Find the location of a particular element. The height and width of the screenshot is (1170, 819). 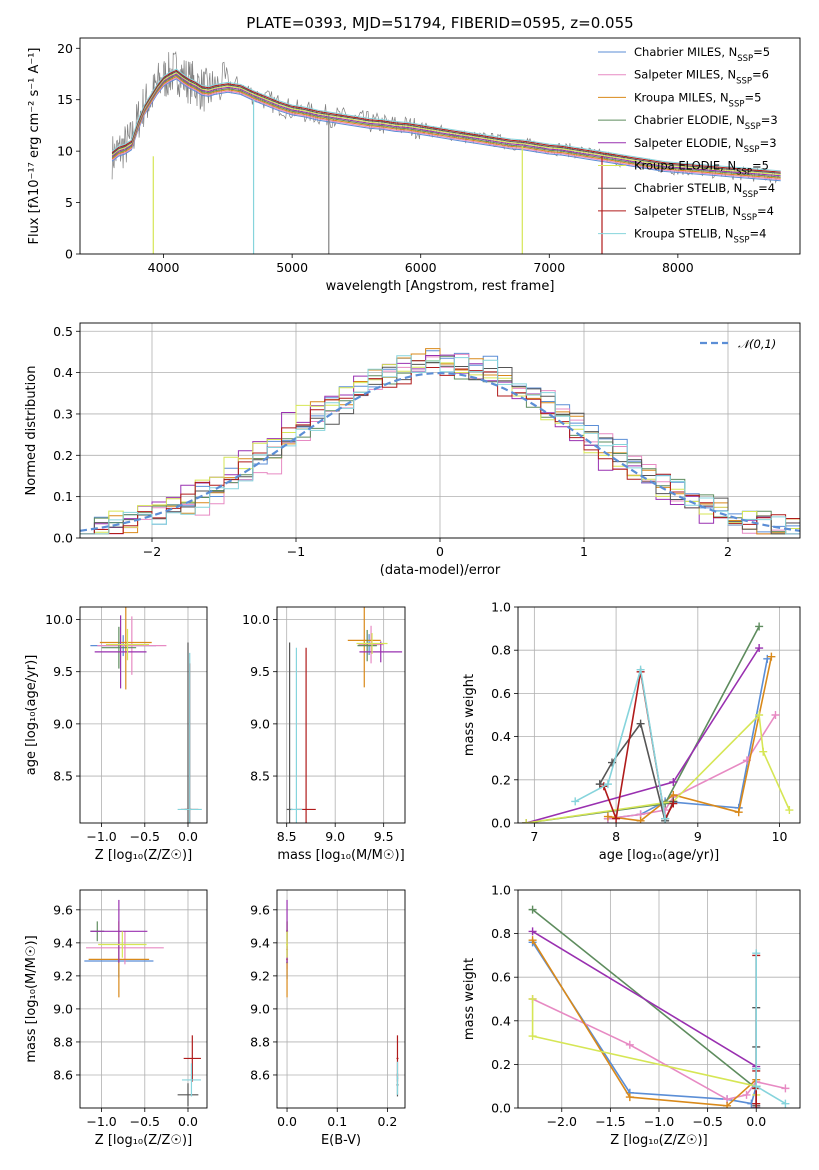

x-tick-label: 0.2 is located at coordinates (387, 1121).